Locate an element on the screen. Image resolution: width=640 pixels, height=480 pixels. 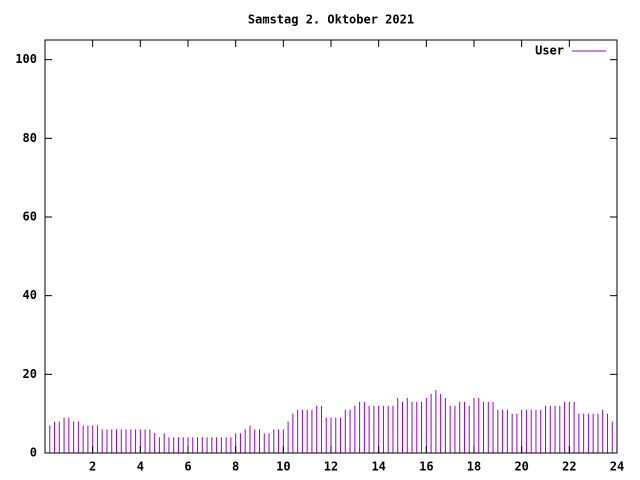
x-tick-label: 24 is located at coordinates (617, 467).